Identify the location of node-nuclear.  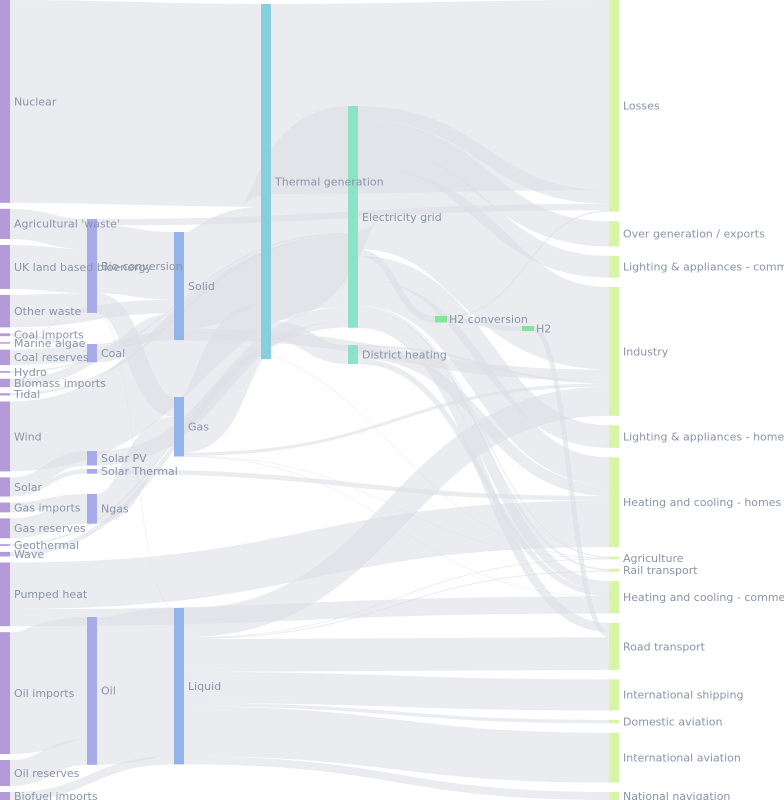
(5, 101).